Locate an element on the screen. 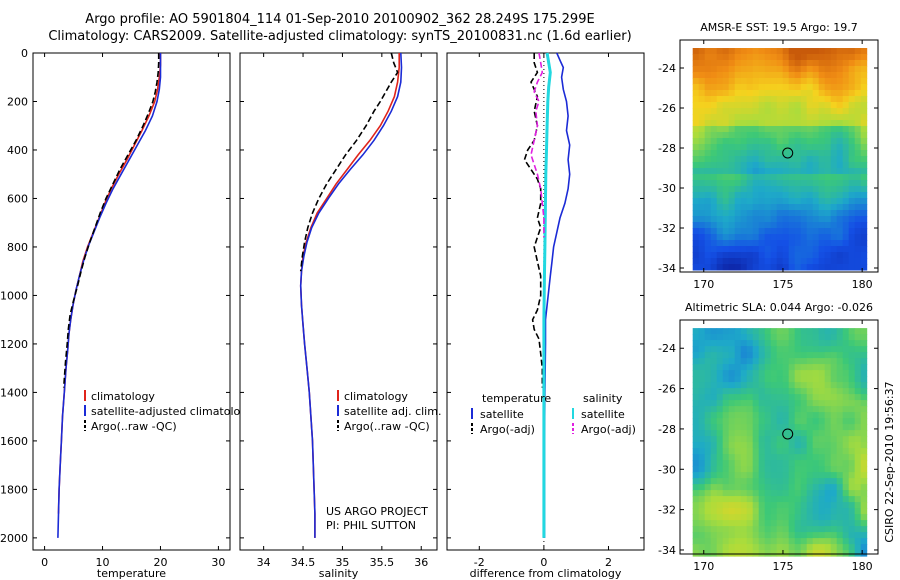 The height and width of the screenshot is (580, 900). legend-label: Argo(-adj) is located at coordinates (507, 429).